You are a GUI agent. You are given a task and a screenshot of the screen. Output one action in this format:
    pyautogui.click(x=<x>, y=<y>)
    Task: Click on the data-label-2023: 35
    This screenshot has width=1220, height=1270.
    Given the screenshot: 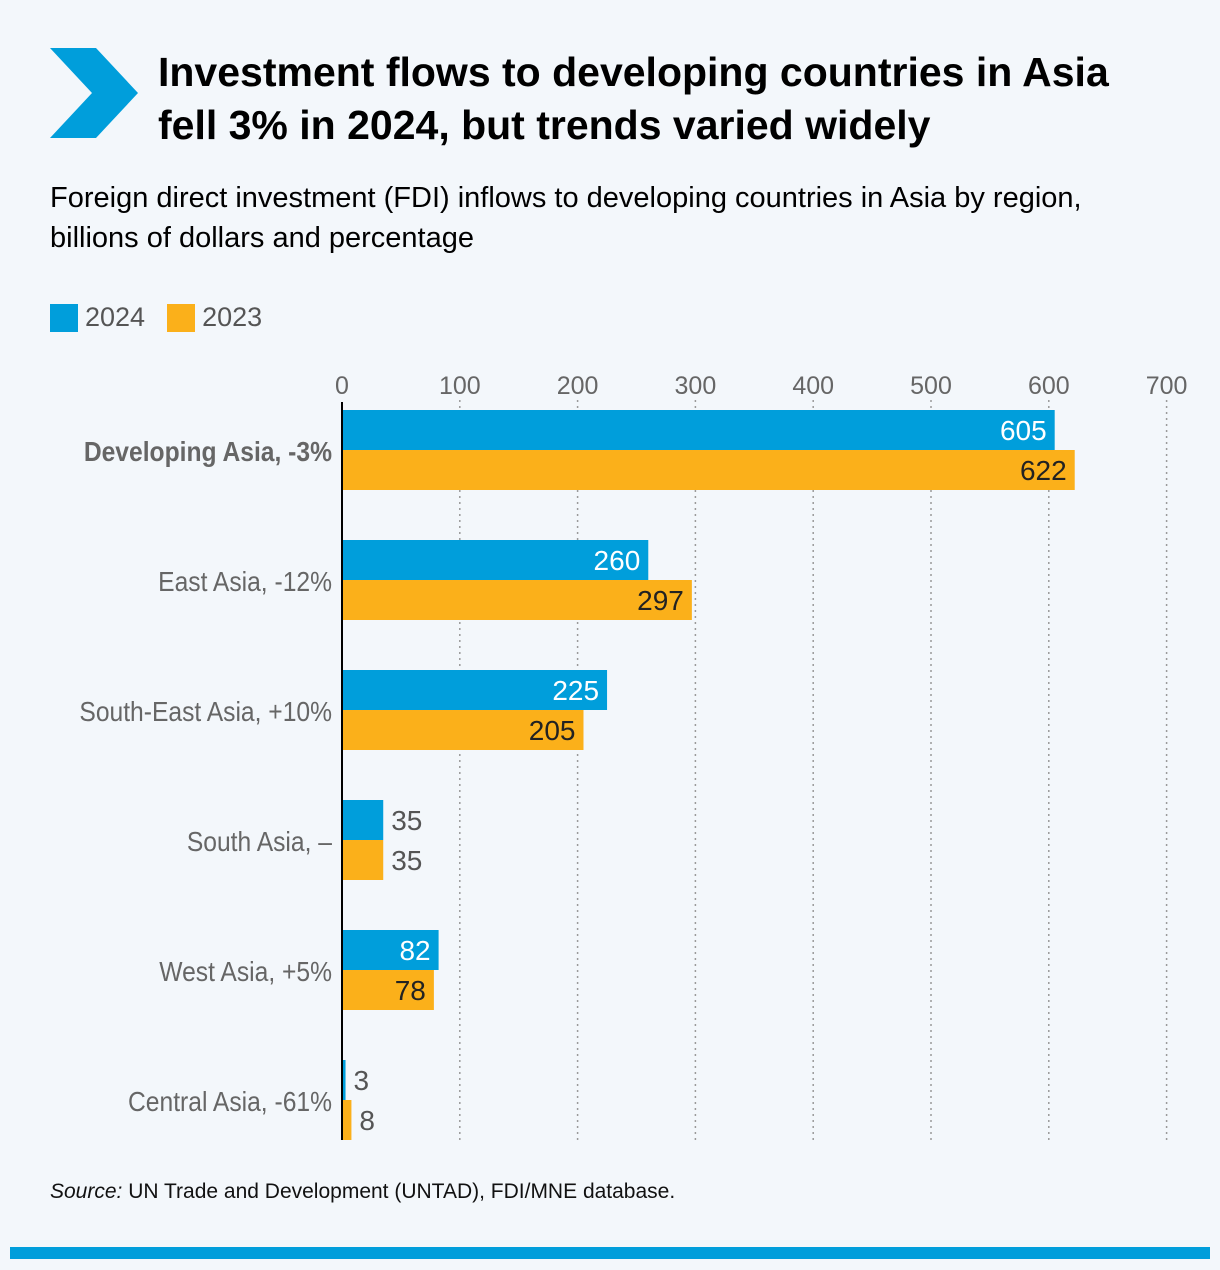 What is the action you would take?
    pyautogui.click(x=406, y=860)
    